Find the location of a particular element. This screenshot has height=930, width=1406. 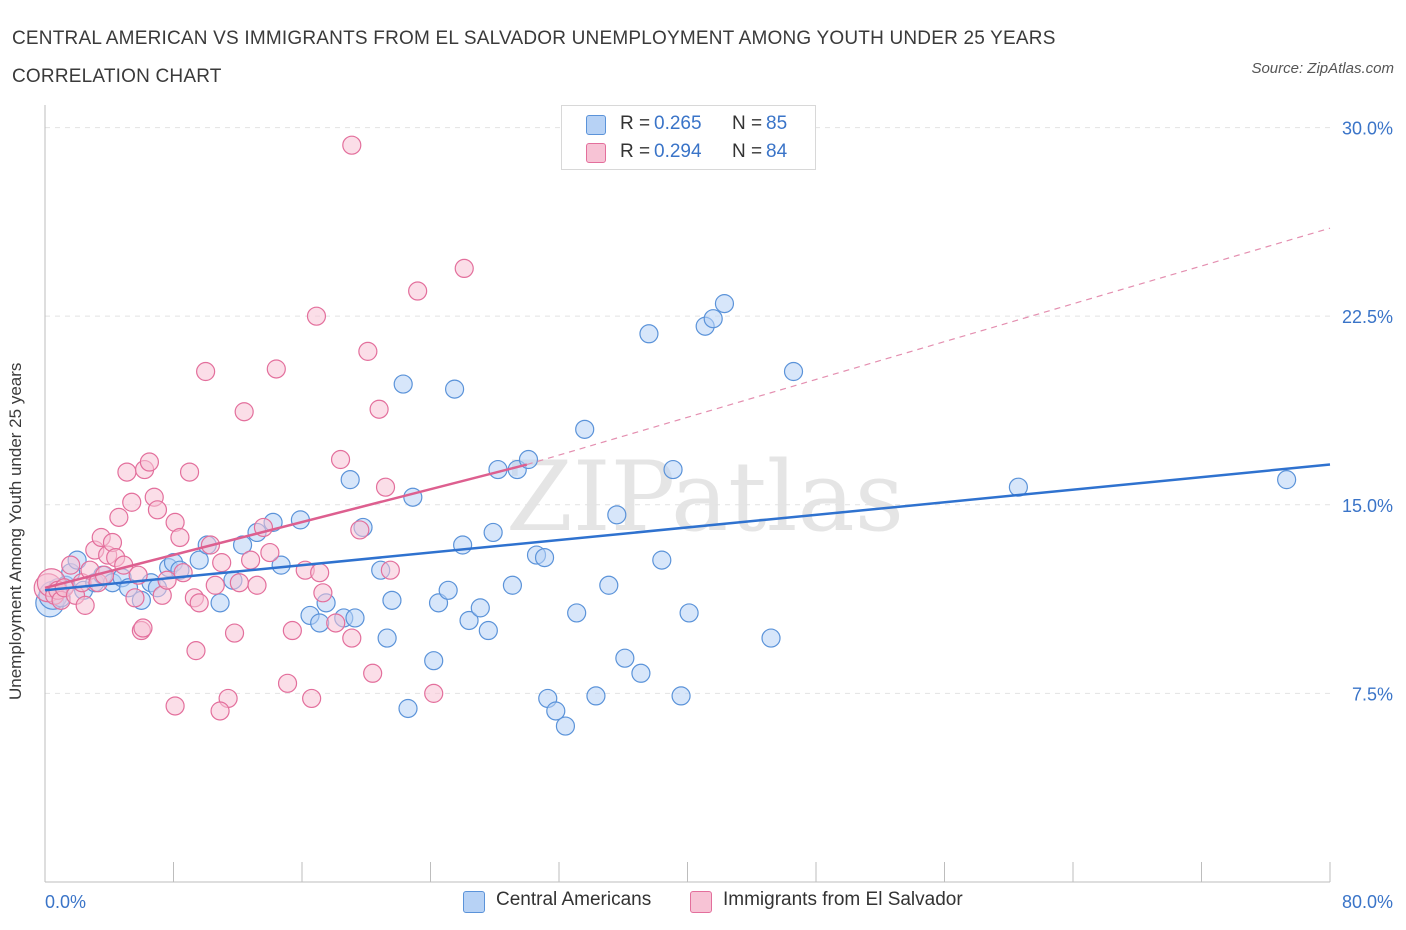

legend-r-value: 0.265 is located at coordinates (678, 123).